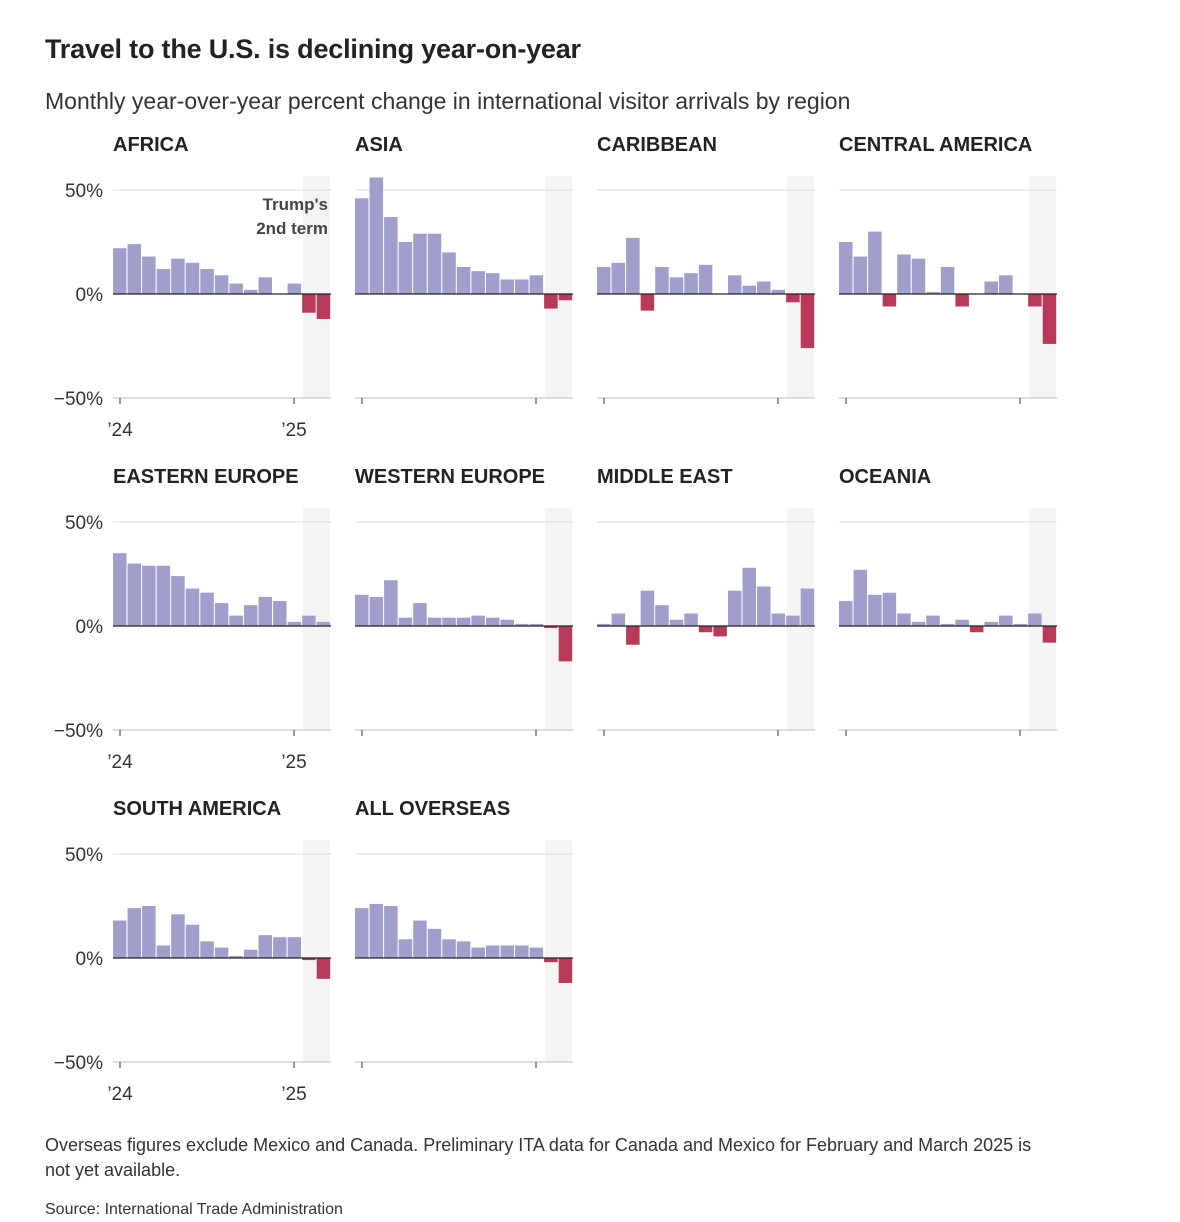 Image resolution: width=1180 pixels, height=1222 pixels. Describe the element at coordinates (84, 523) in the screenshot. I see `eastern-europe-y-tick-label-0: 50%` at that location.